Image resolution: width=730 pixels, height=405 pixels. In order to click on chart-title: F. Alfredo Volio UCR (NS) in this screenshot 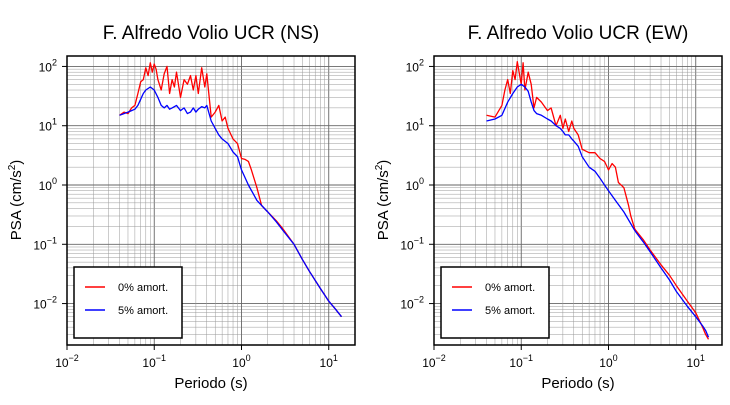, I will do `click(211, 33)`.